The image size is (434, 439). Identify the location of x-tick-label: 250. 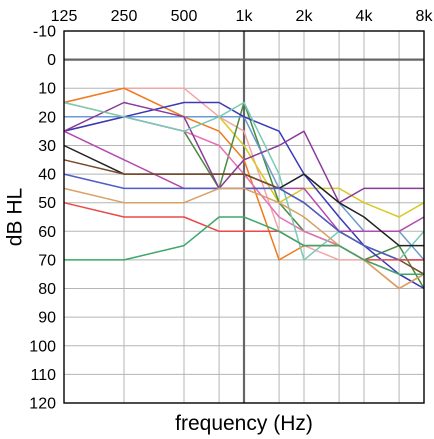
(124, 16).